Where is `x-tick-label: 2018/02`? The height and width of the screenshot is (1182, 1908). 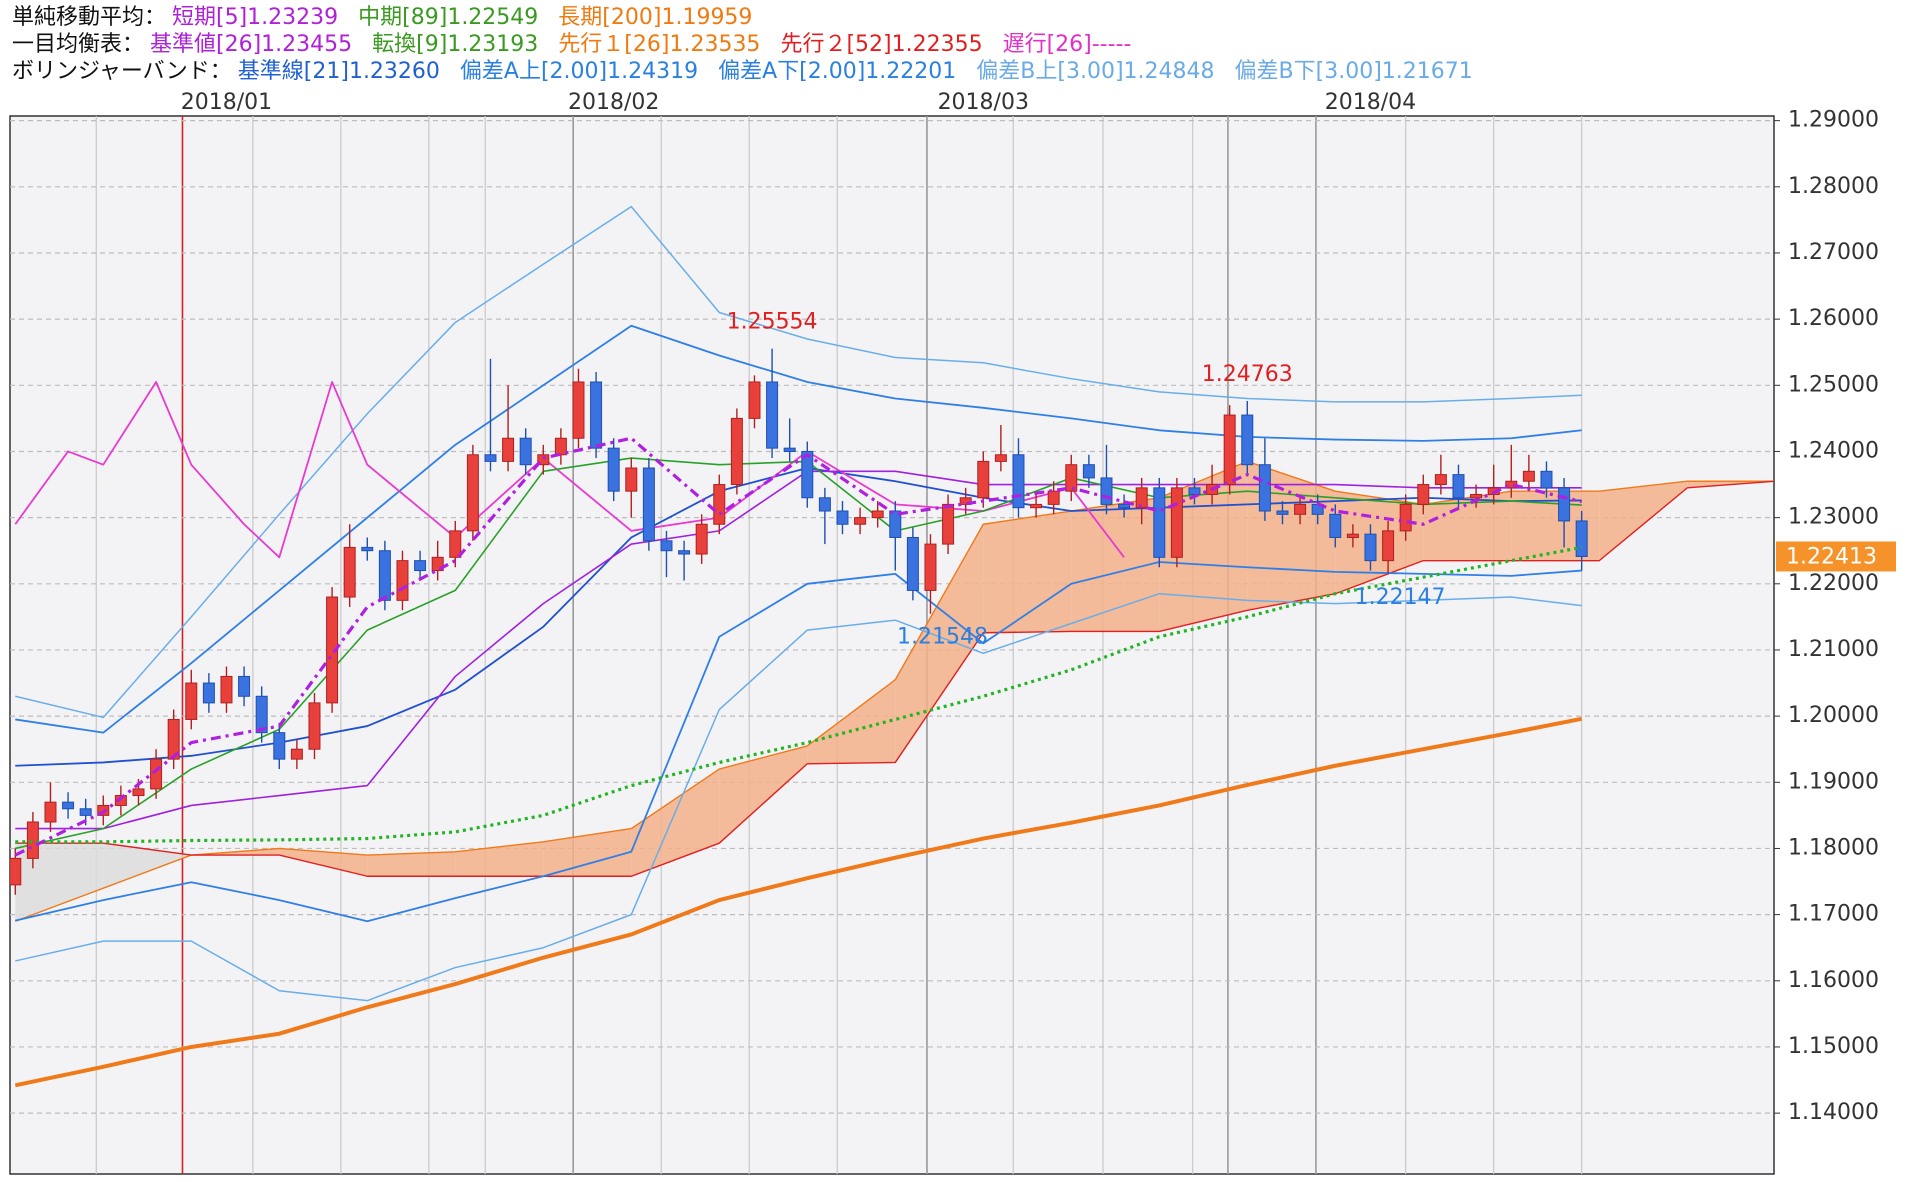 x-tick-label: 2018/02 is located at coordinates (613, 102).